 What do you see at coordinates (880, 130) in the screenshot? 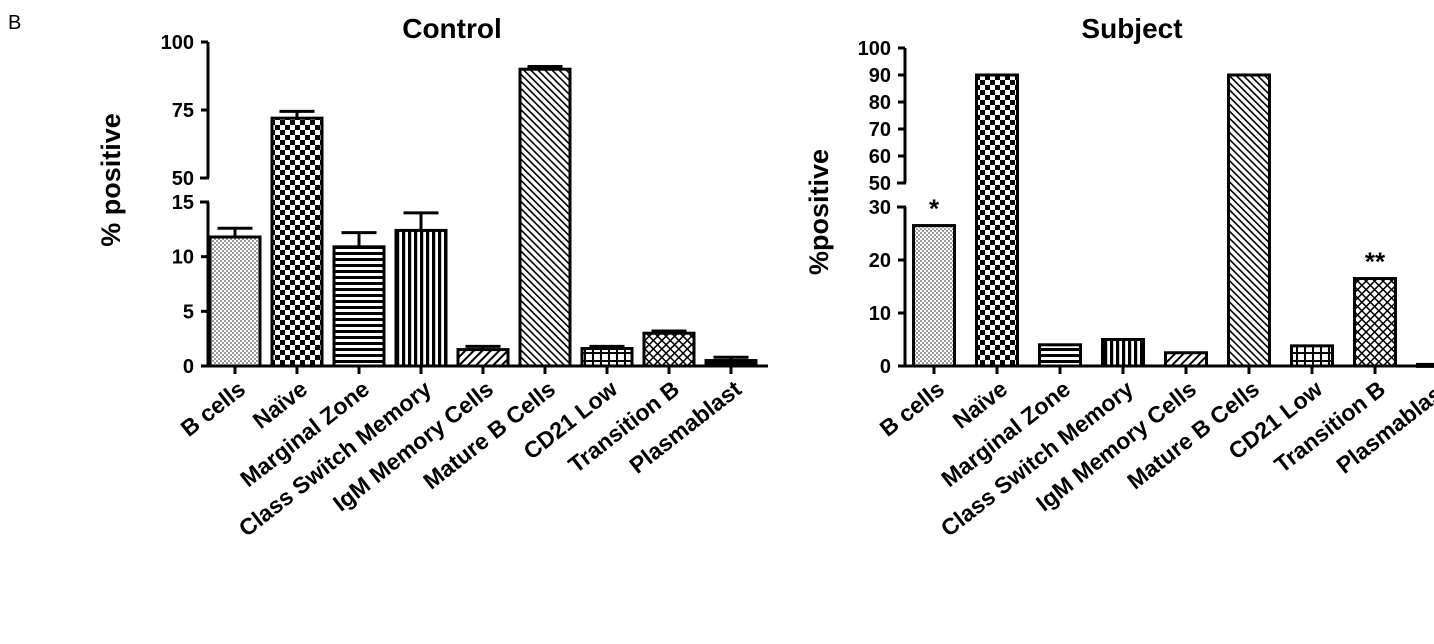
I see `subject-y-tick-label: 70` at bounding box center [880, 130].